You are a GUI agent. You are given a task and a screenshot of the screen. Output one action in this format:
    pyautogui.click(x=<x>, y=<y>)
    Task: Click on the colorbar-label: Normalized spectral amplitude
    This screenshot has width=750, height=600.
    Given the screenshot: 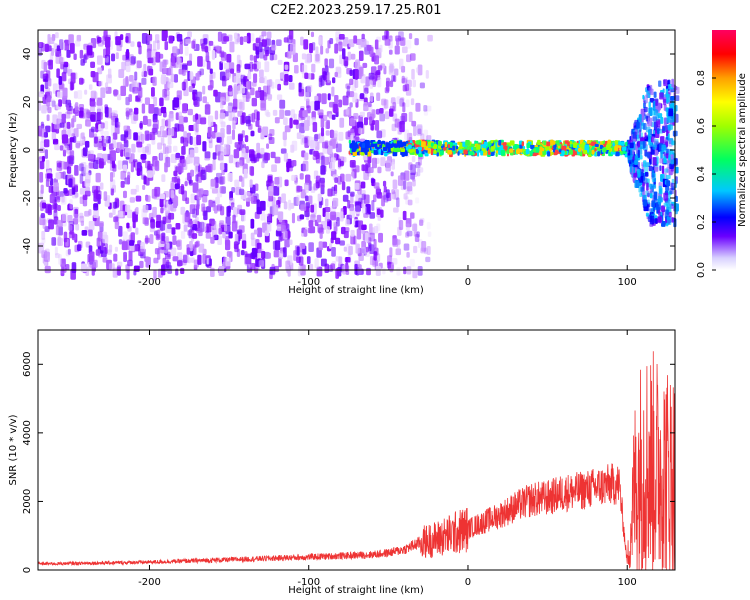 What is the action you would take?
    pyautogui.click(x=742, y=150)
    